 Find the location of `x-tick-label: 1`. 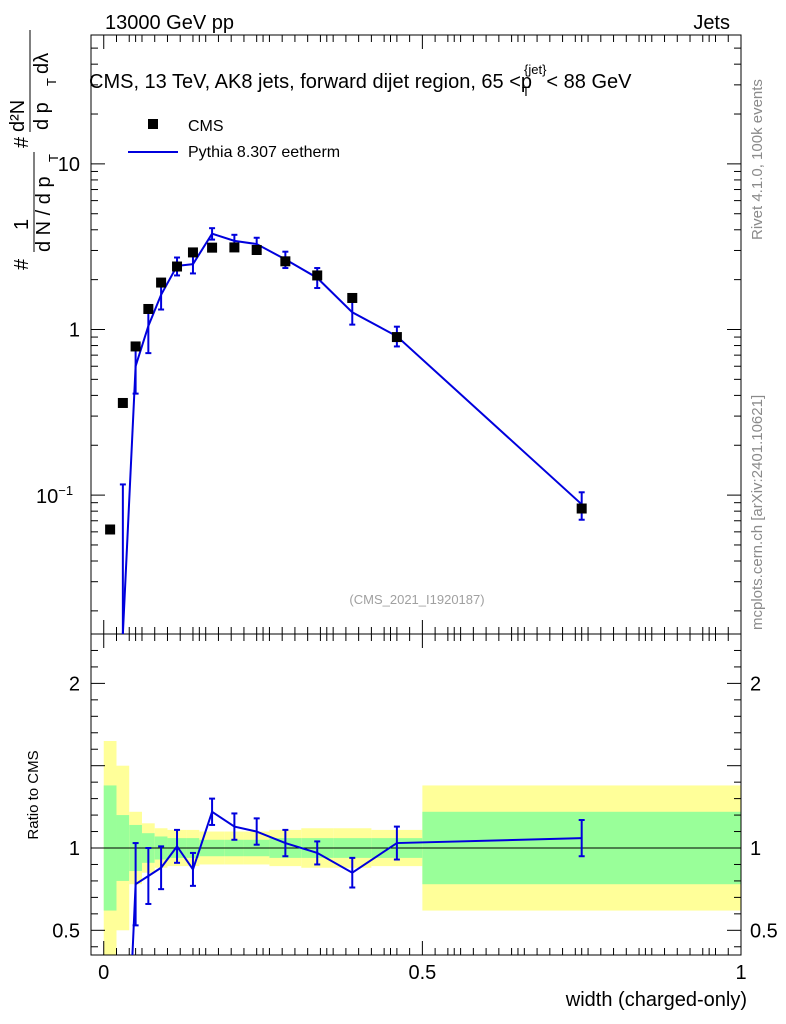

x-tick-label: 1 is located at coordinates (740, 973).